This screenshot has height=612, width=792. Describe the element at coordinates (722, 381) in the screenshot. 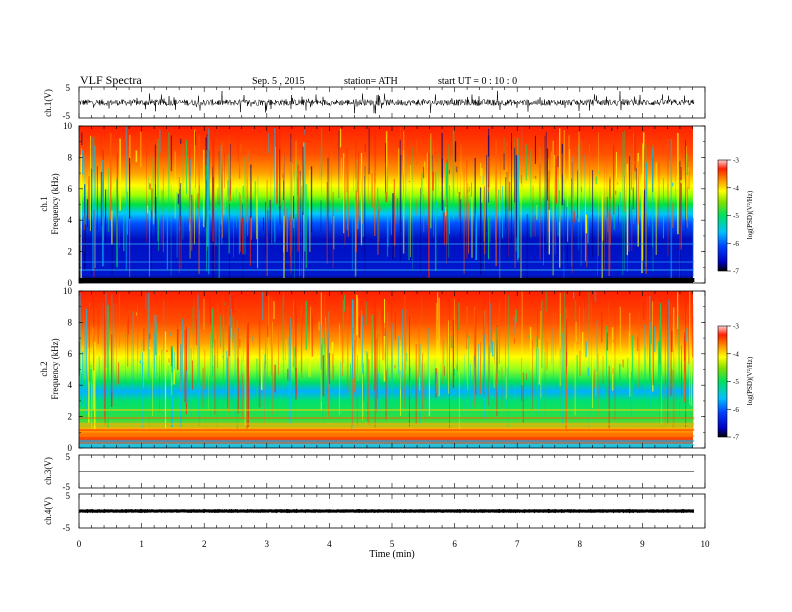

I see `colorbar-ch2` at that location.